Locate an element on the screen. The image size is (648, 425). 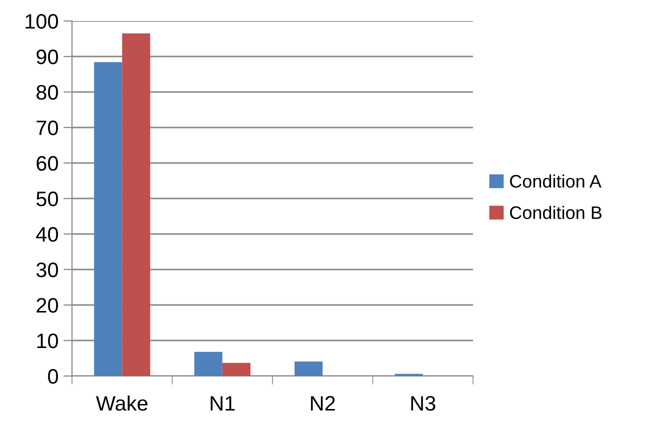
y-tick-label: 90 is located at coordinates (47, 57).